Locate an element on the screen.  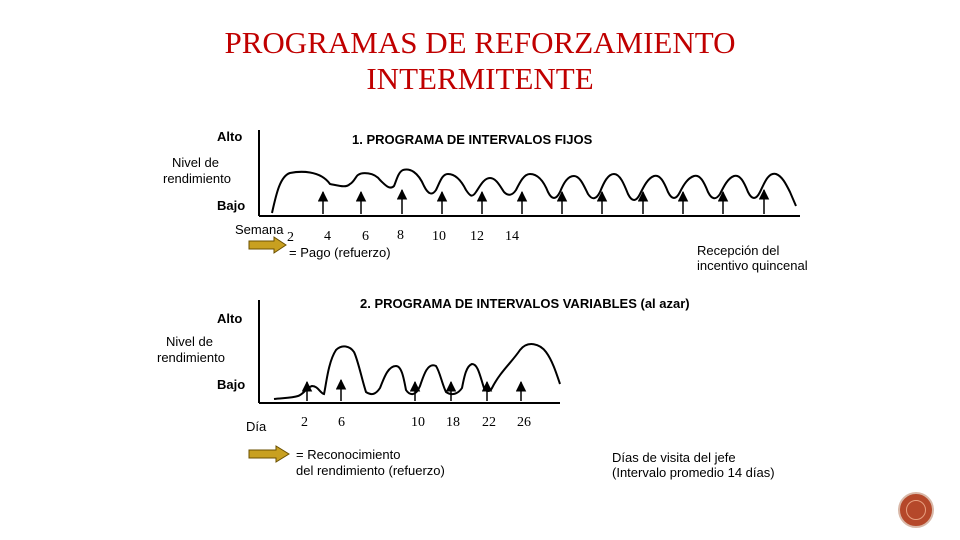
fixed-tick: 14 is located at coordinates (512, 236).